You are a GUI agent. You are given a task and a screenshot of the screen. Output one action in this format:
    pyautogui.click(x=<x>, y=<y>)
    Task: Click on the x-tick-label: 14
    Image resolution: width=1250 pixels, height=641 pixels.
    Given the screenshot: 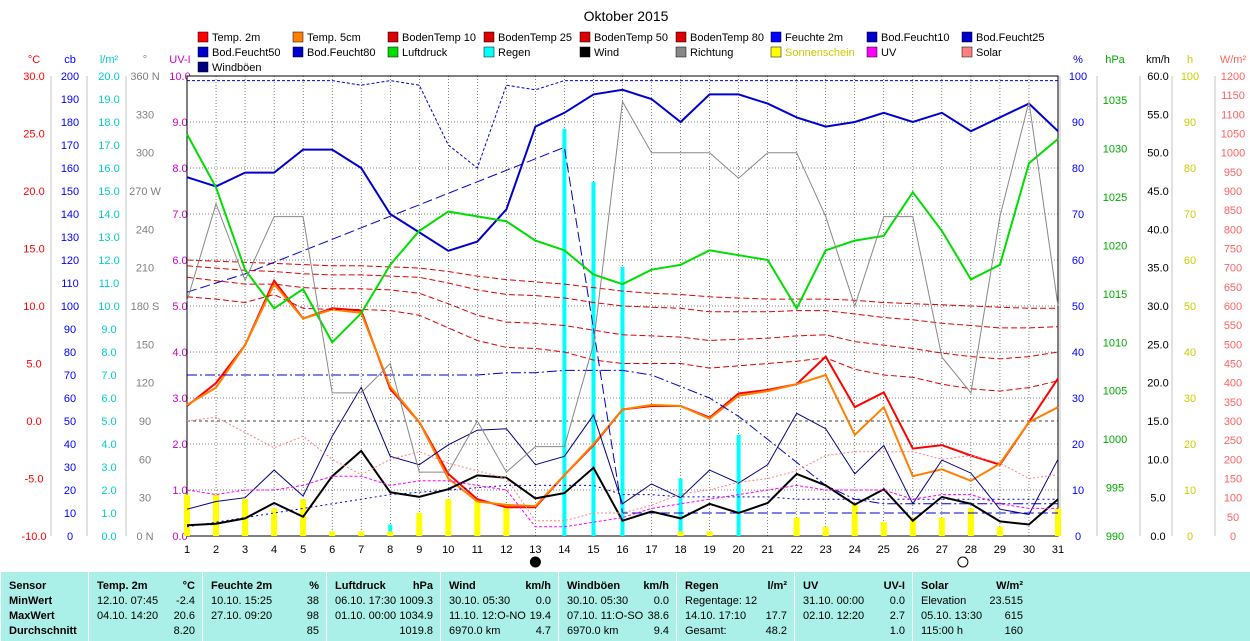 What is the action you would take?
    pyautogui.click(x=564, y=550)
    